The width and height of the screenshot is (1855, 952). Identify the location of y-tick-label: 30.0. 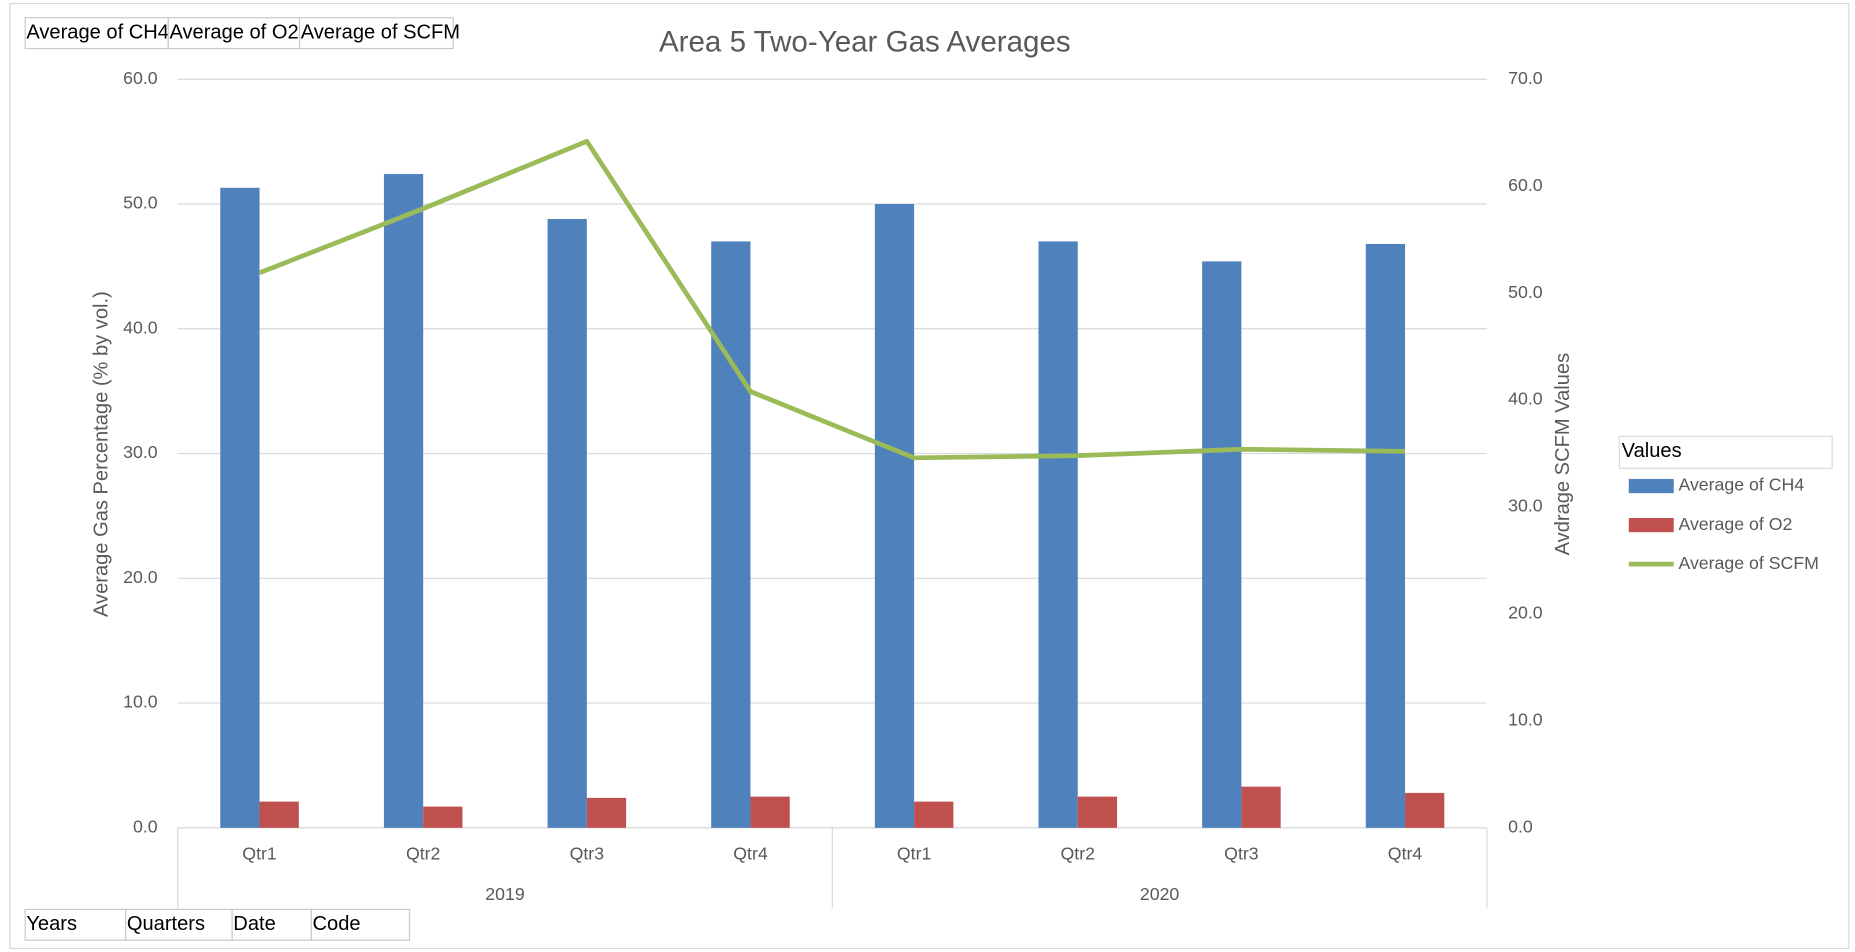
(140, 452).